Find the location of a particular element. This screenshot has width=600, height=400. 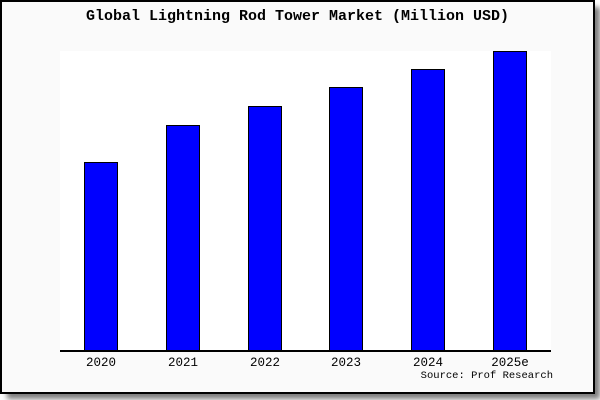

bar-2024 is located at coordinates (428, 209).